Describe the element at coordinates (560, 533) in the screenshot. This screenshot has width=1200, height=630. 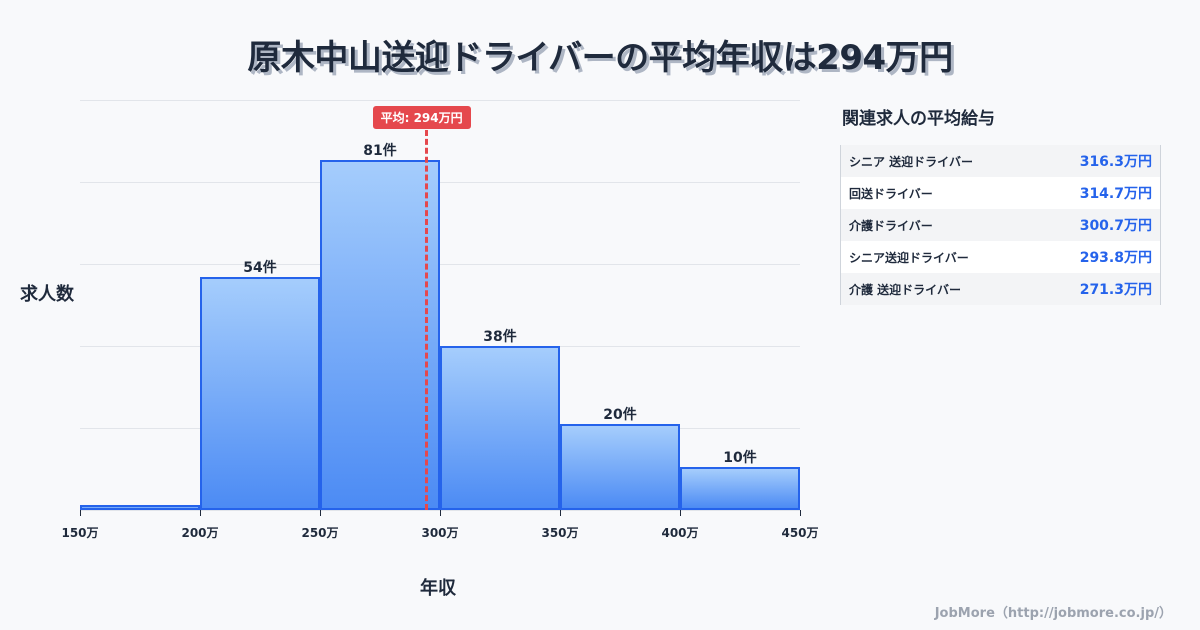
I see `x-tick-label: 350万` at that location.